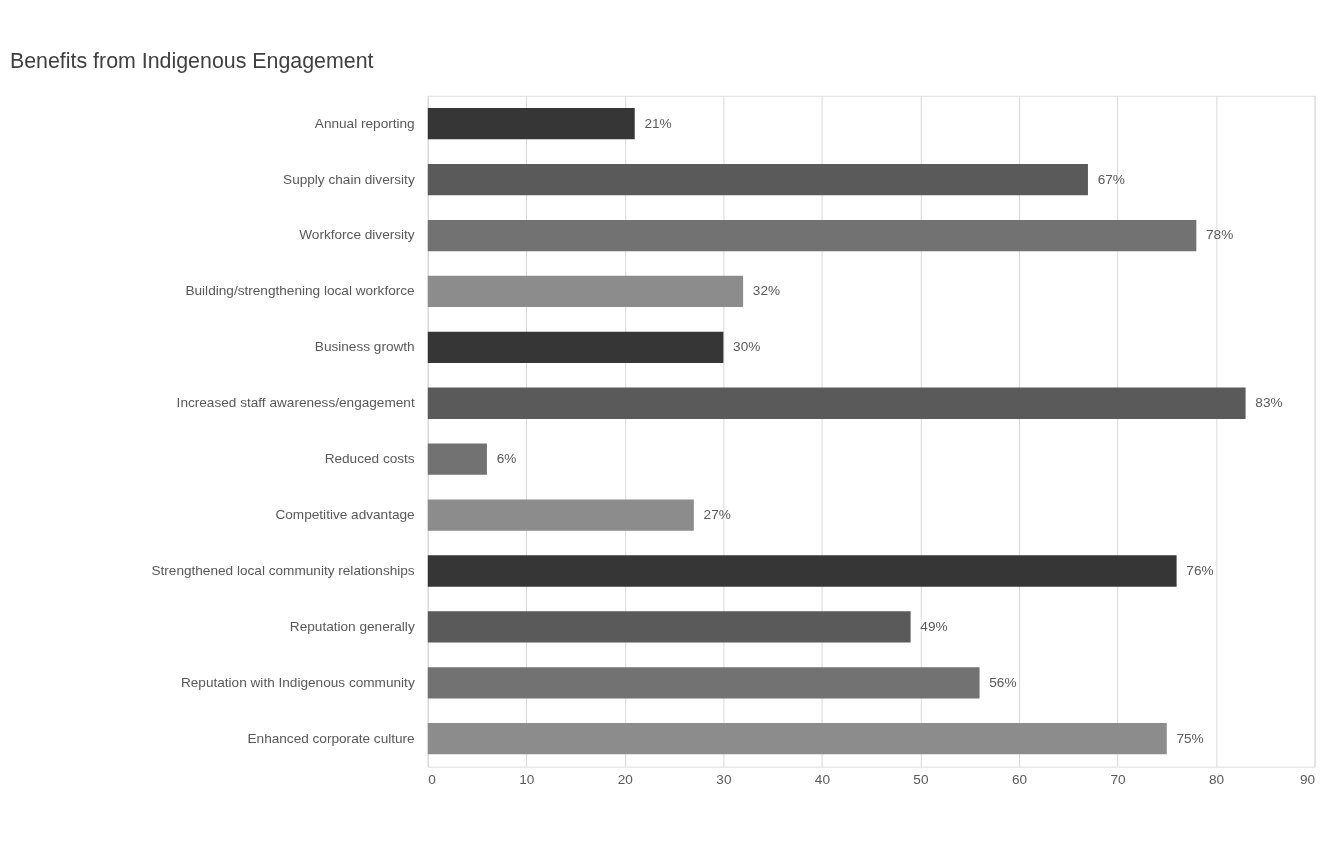 This screenshot has width=1334, height=845. I want to click on y-tick-label: Reputation generally, so click(352, 626).